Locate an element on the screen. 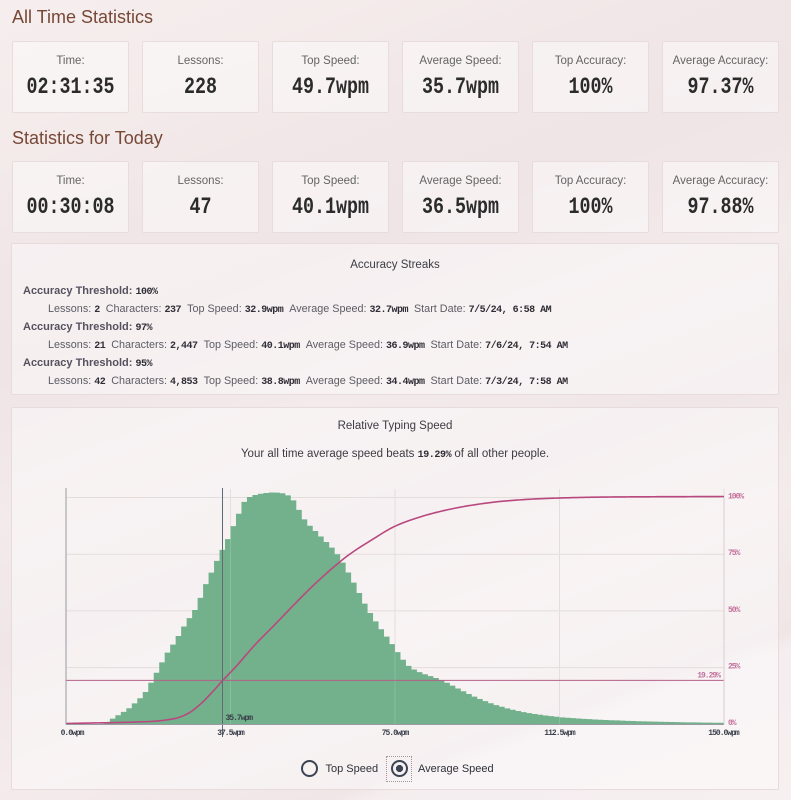 This screenshot has width=791, height=800. svg-text: 150.0wpm is located at coordinates (724, 733).